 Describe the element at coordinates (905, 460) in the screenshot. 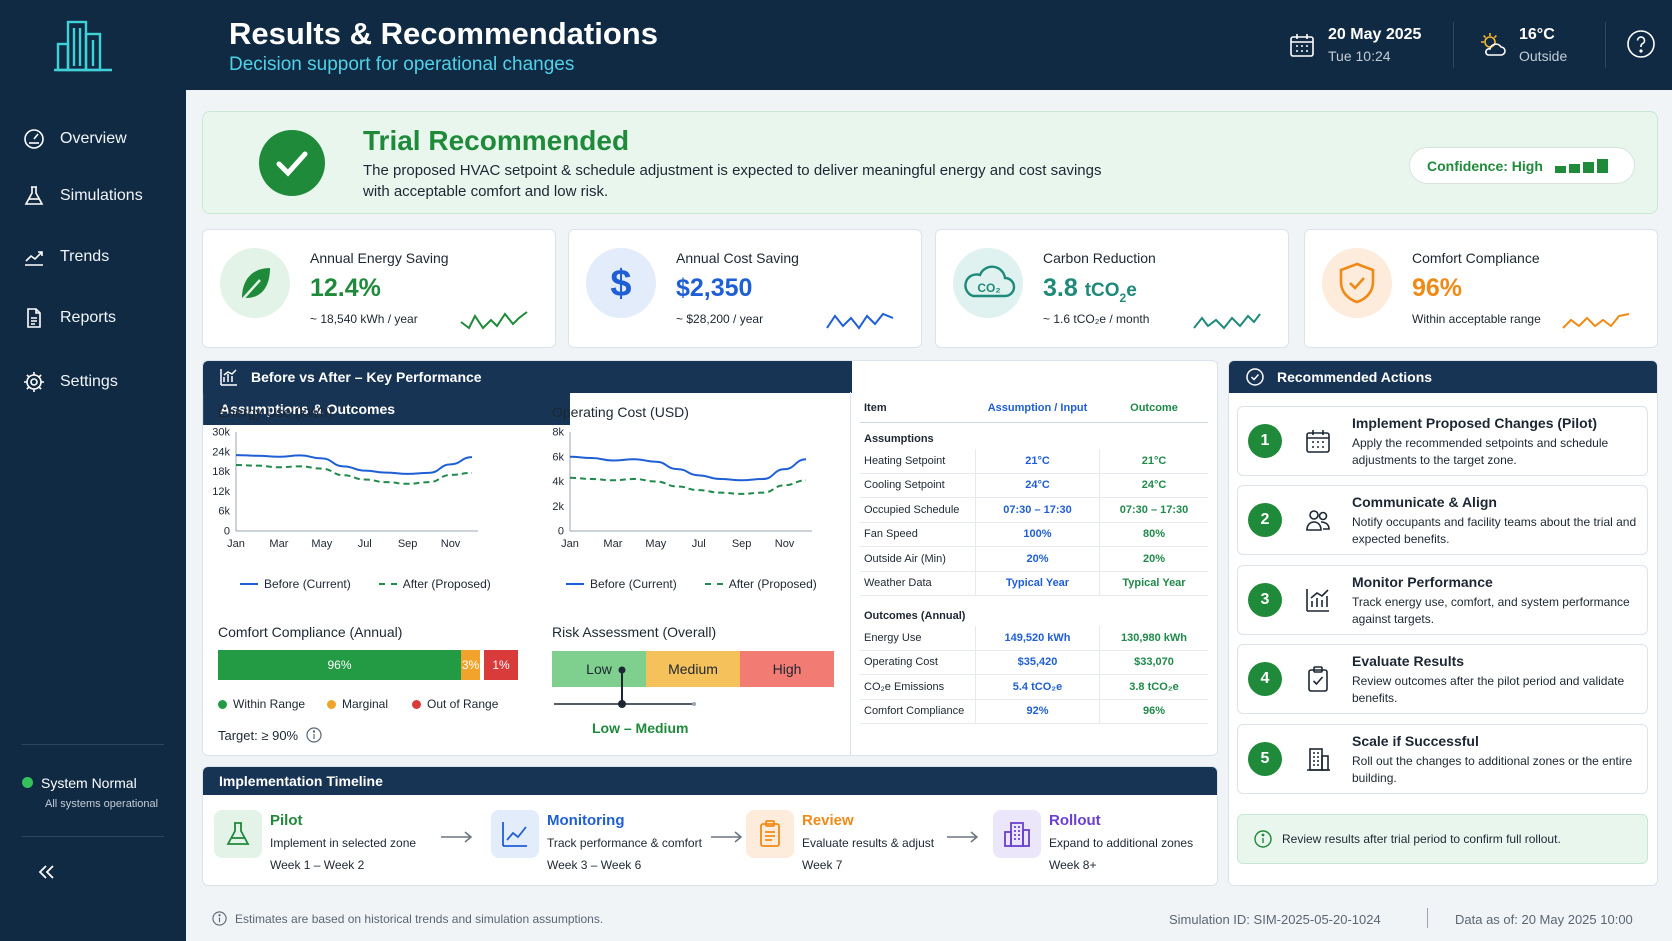

I see `table-cell-item: Heating Setpoint` at that location.